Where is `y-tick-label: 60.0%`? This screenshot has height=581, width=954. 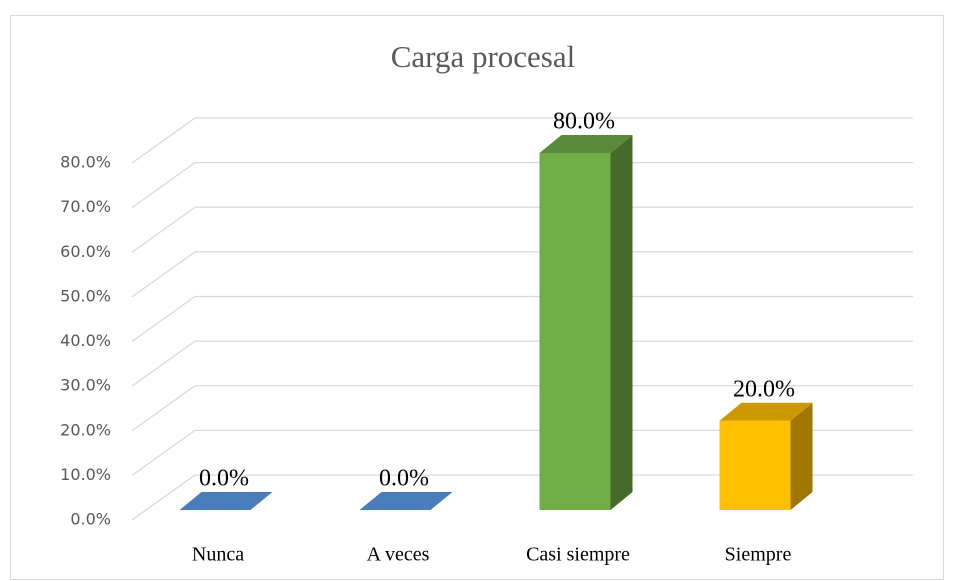
y-tick-label: 60.0% is located at coordinates (85, 251).